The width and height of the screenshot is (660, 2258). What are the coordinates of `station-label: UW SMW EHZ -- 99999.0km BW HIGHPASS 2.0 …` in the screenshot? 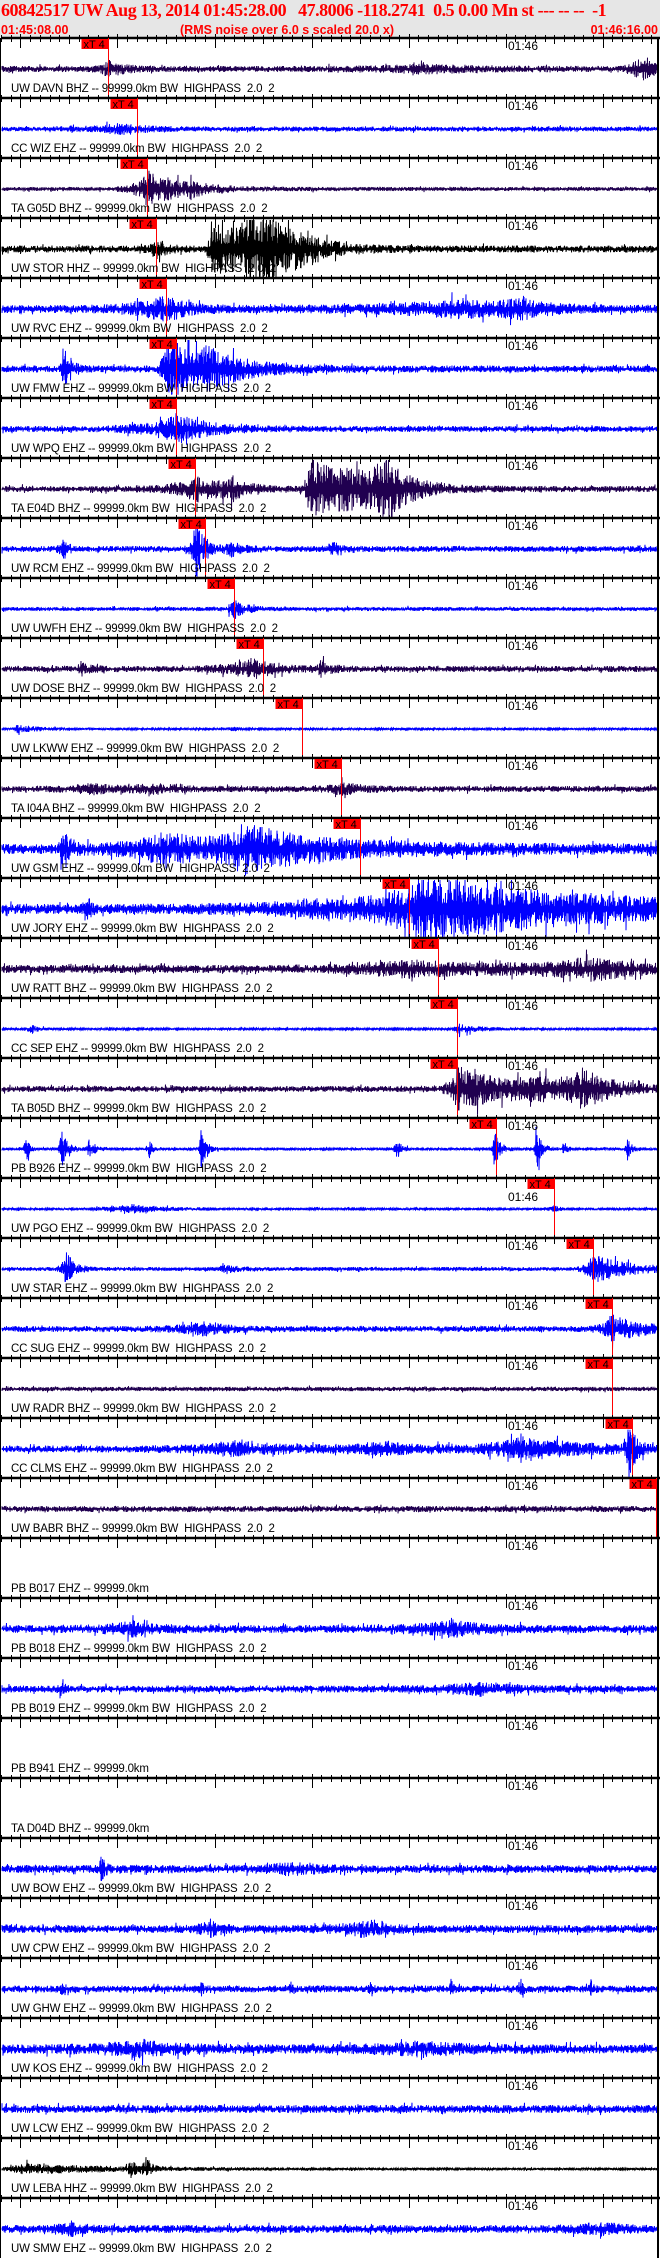 It's located at (141, 2249).